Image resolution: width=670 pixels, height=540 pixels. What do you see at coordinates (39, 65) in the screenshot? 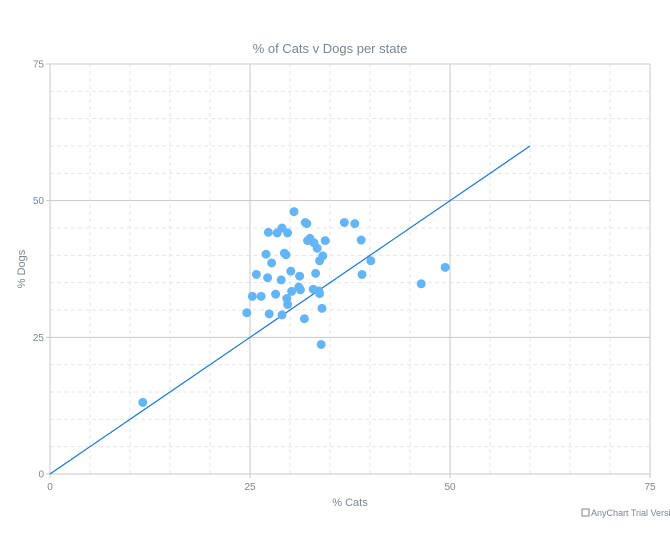
I see `y-tick-label: 75` at bounding box center [39, 65].